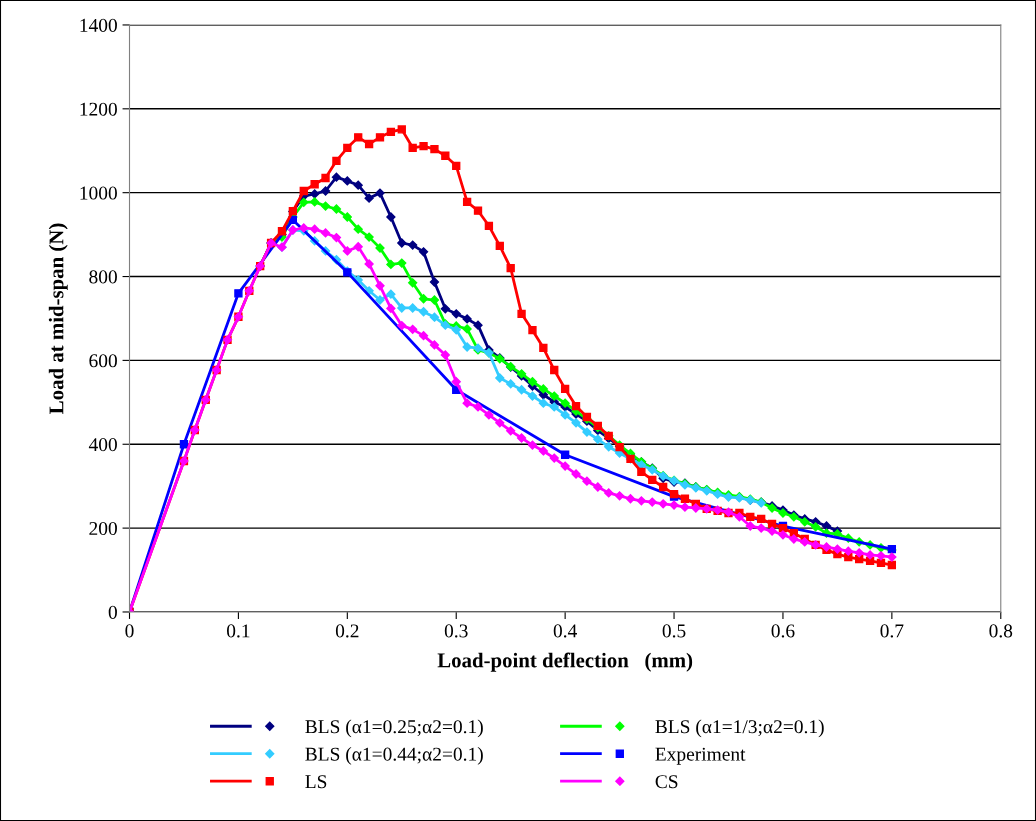 The image size is (1036, 821). I want to click on x-tick-label: 0.4, so click(565, 631).